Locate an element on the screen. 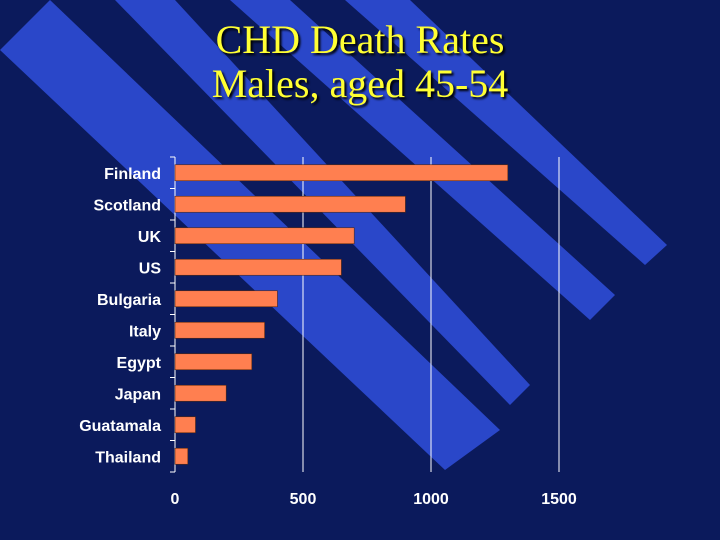 Image resolution: width=720 pixels, height=540 pixels. category-label: Egypt is located at coordinates (139, 363).